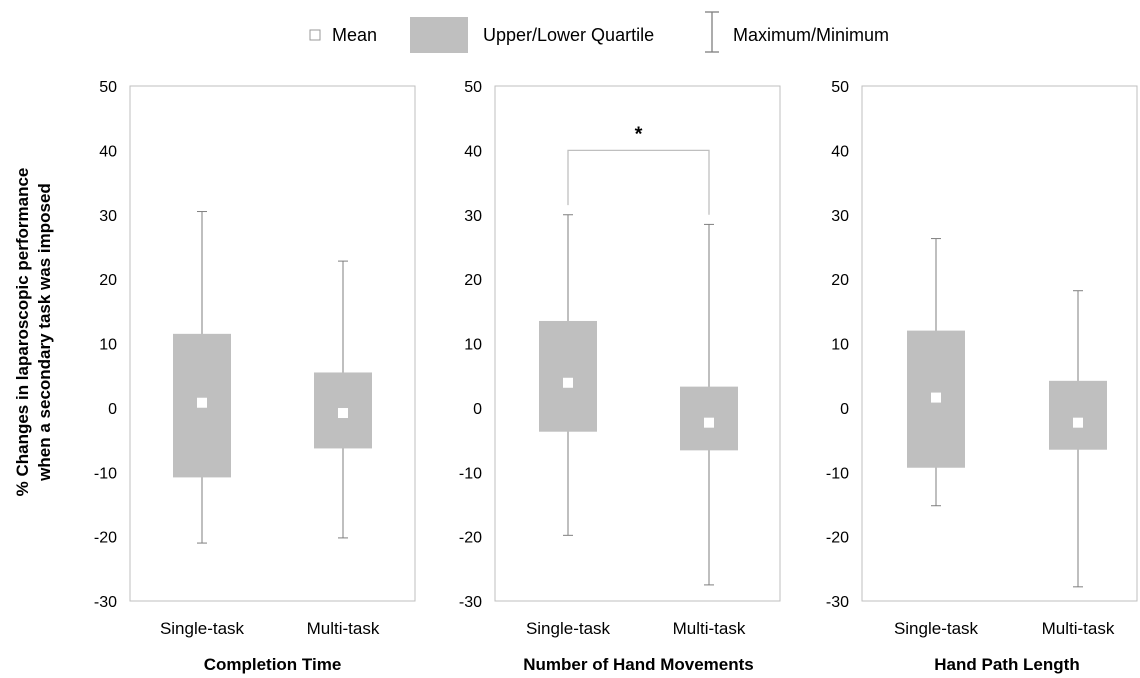 The height and width of the screenshot is (678, 1140). Describe the element at coordinates (811, 35) in the screenshot. I see `legend-range-label: Maximum/Minimum` at that location.